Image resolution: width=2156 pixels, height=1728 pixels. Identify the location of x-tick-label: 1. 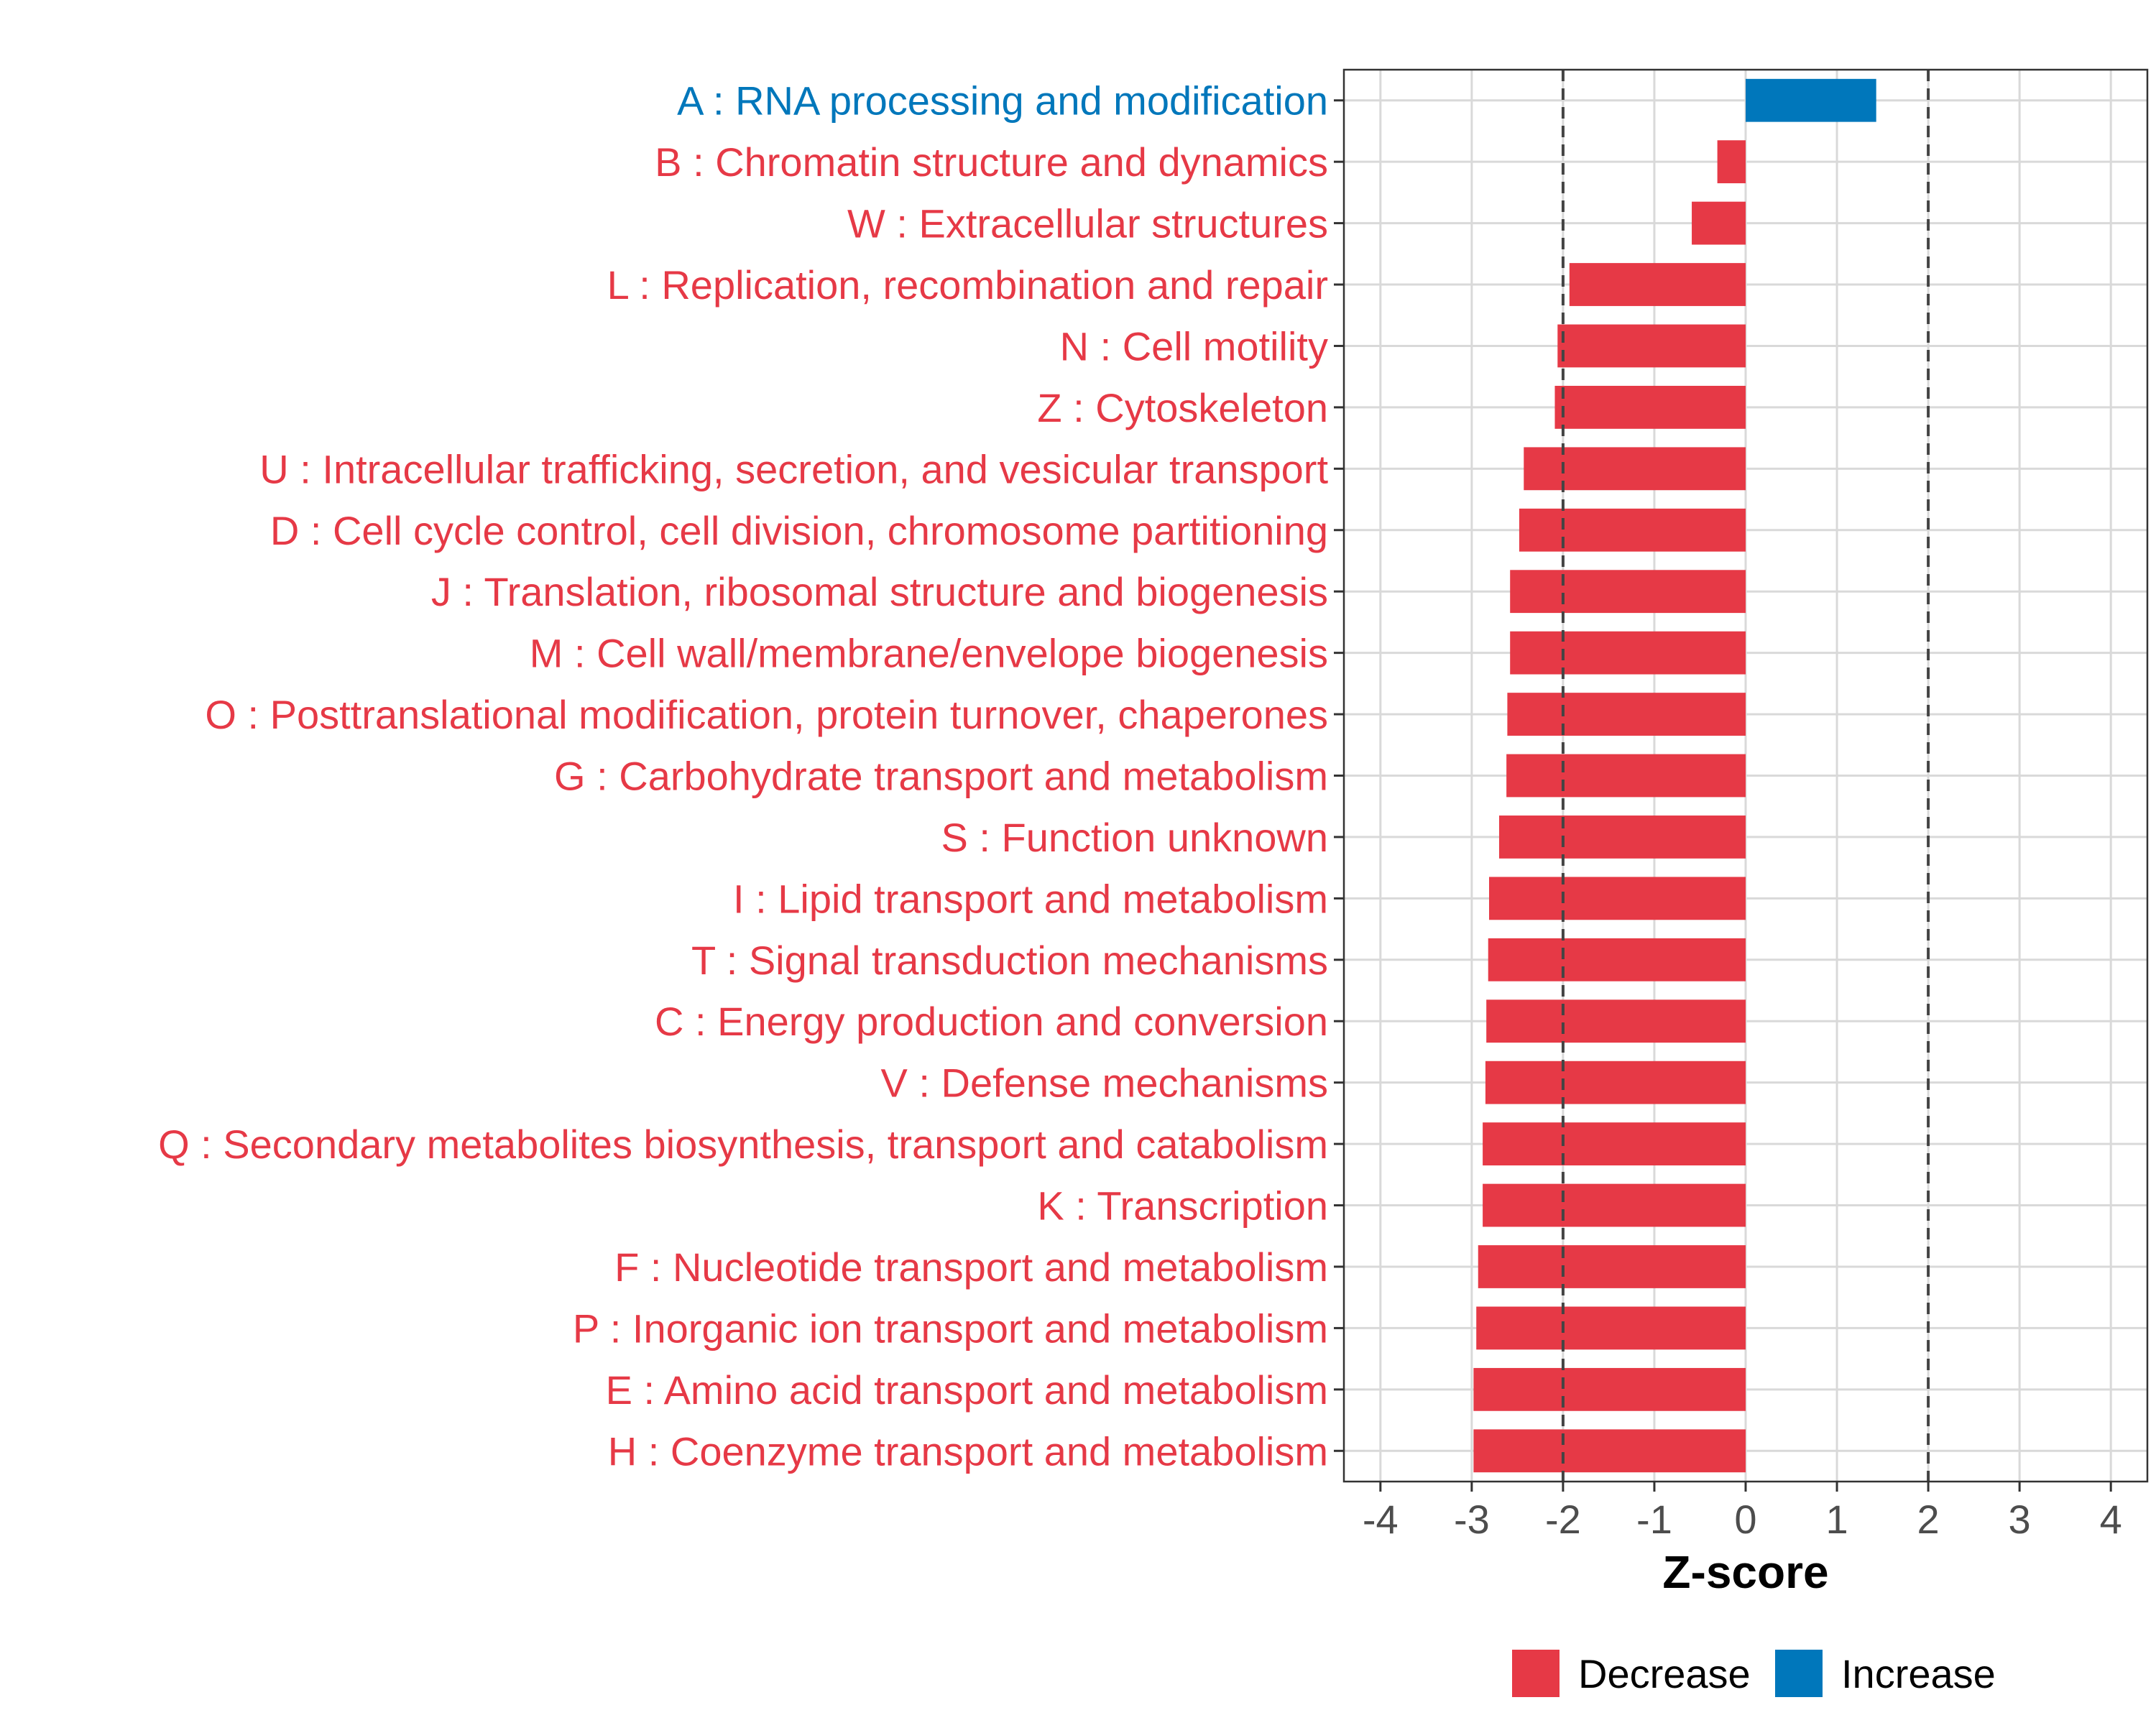
(1837, 1520).